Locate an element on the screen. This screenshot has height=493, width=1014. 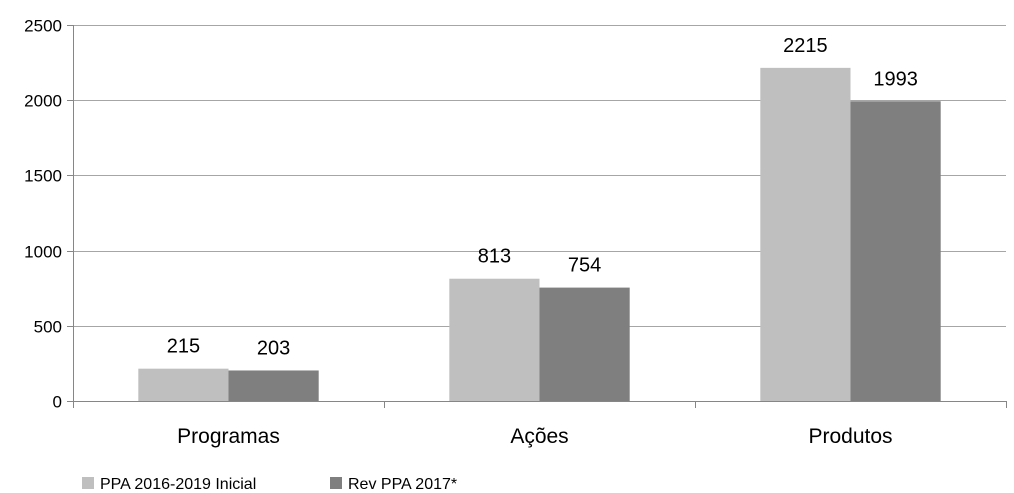
y-tick-label: 2500 is located at coordinates (43, 26).